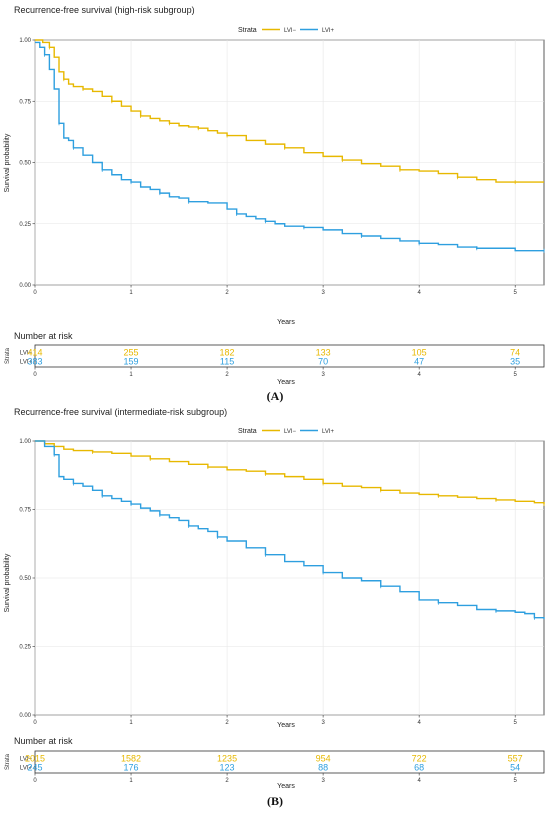 The height and width of the screenshot is (814, 550). What do you see at coordinates (227, 759) in the screenshot?
I see `risk-count: 1235` at bounding box center [227, 759].